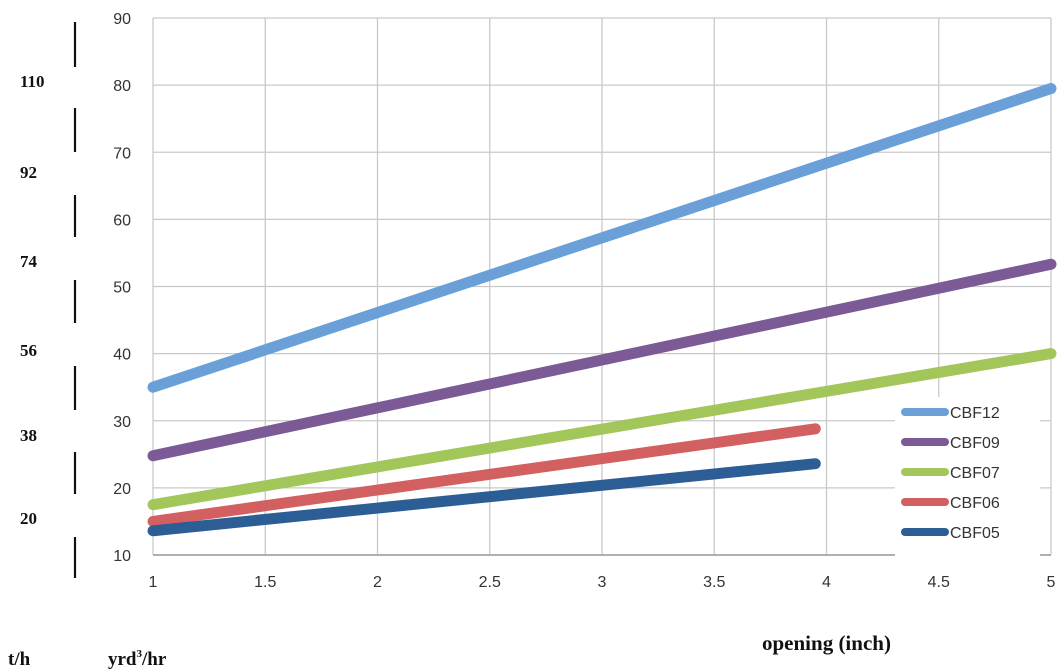 This screenshot has width=1064, height=672. I want to click on x-tick-label: 4.5, so click(939, 582).